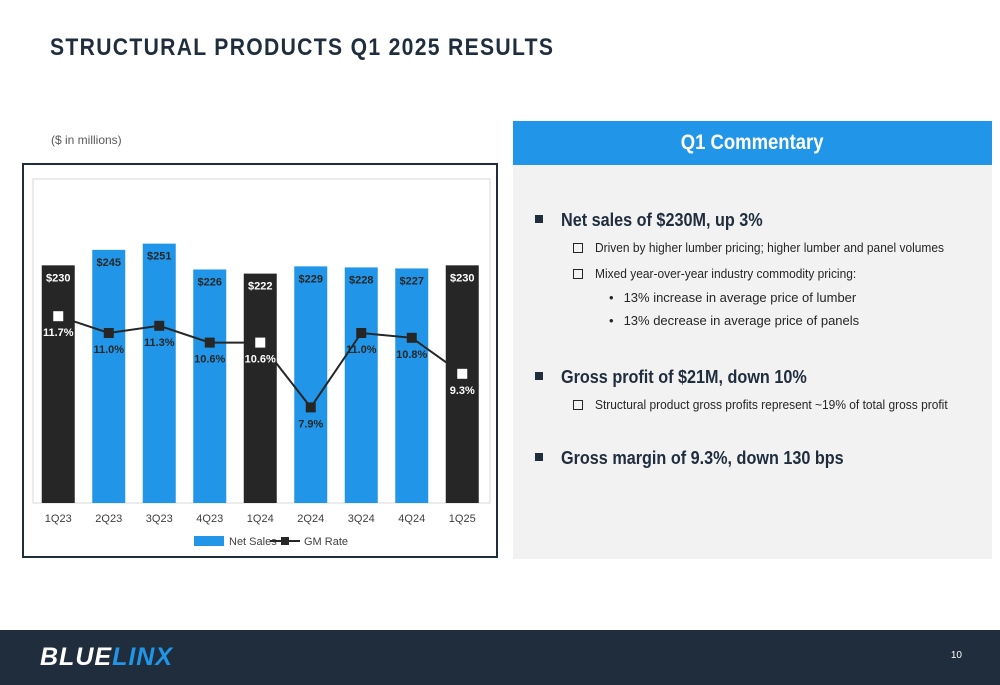 The image size is (1000, 685). What do you see at coordinates (412, 281) in the screenshot?
I see `bar-value-label: $227` at bounding box center [412, 281].